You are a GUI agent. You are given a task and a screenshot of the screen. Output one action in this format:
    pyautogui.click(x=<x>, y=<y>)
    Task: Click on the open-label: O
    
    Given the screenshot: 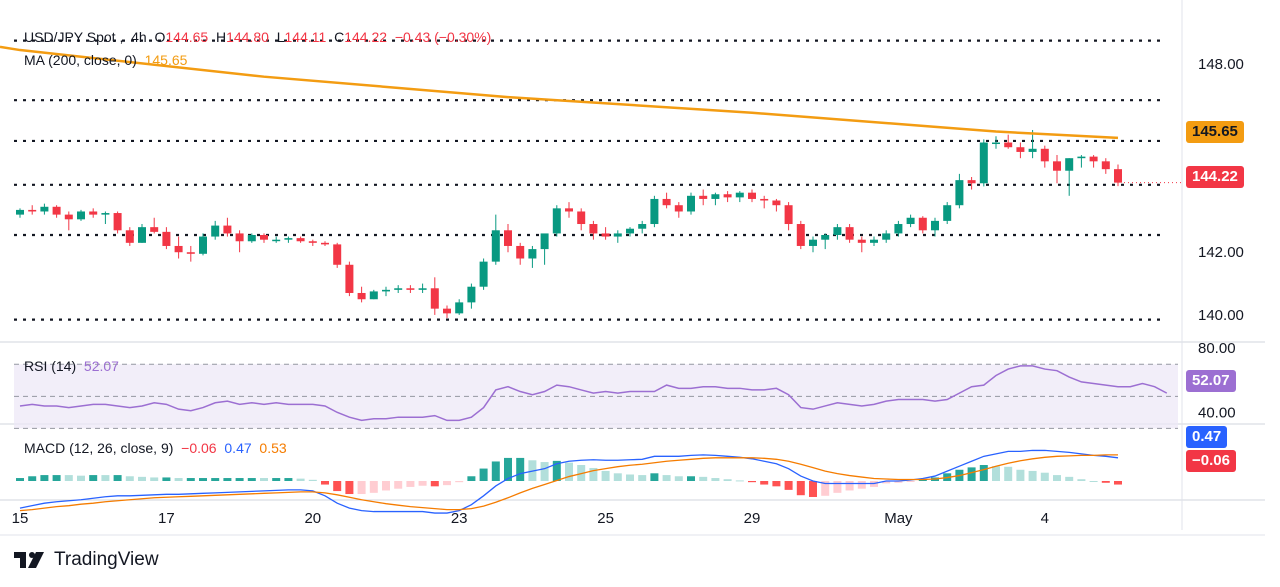 What is the action you would take?
    pyautogui.click(x=160, y=37)
    